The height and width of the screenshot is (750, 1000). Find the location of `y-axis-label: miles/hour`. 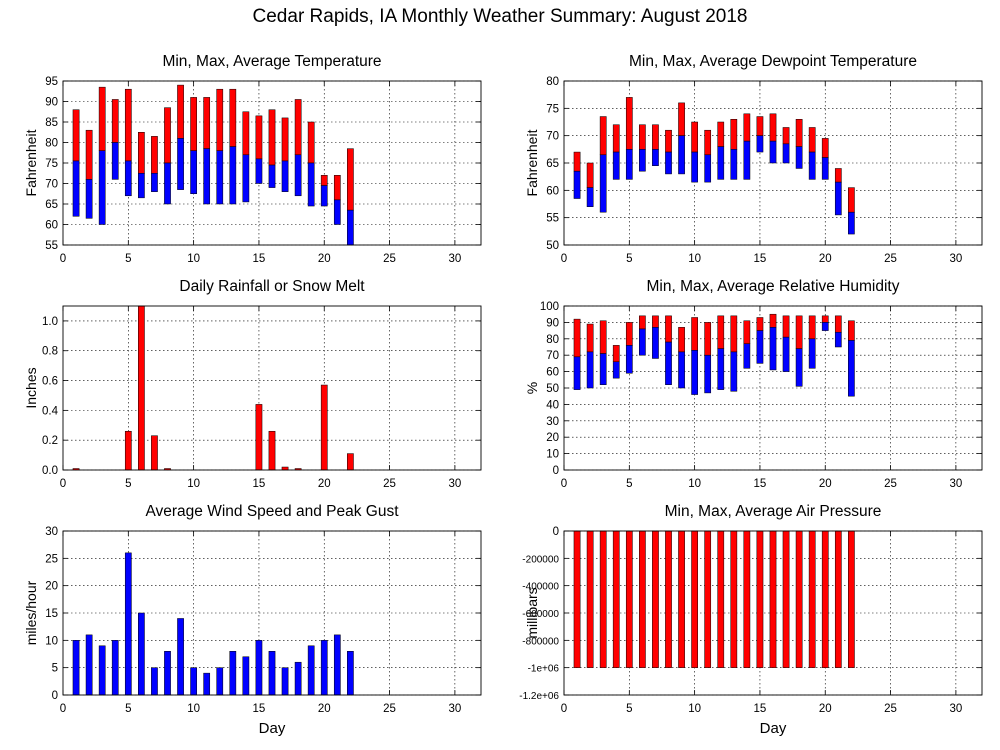

y-axis-label: miles/hour is located at coordinates (31, 612).